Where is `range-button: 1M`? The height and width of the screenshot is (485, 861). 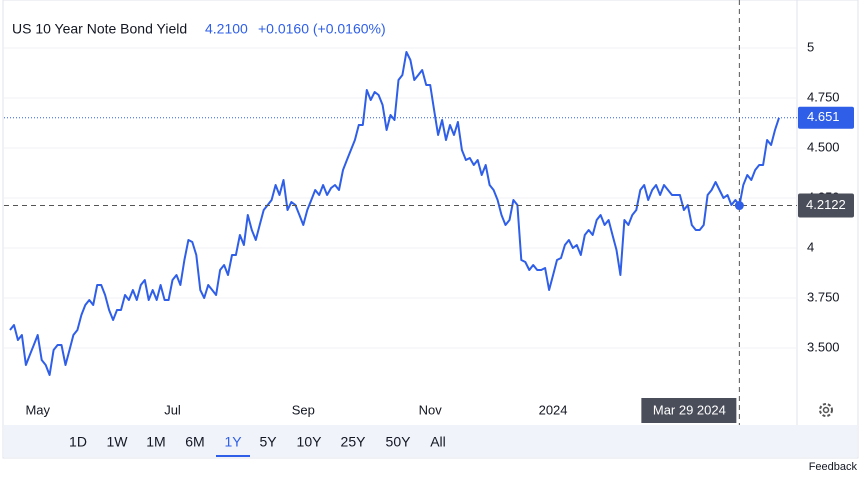 range-button: 1M is located at coordinates (155, 442).